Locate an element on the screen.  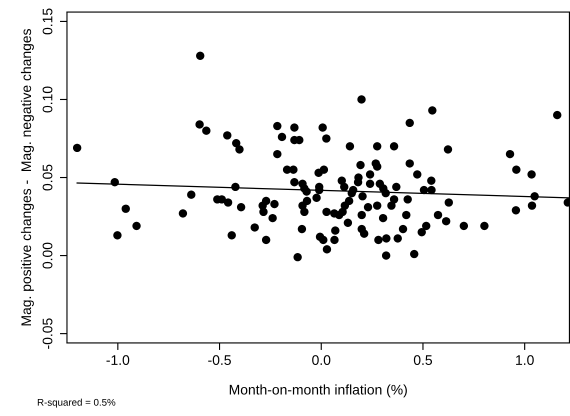
x-tick-label: -1.0 is located at coordinates (118, 360).